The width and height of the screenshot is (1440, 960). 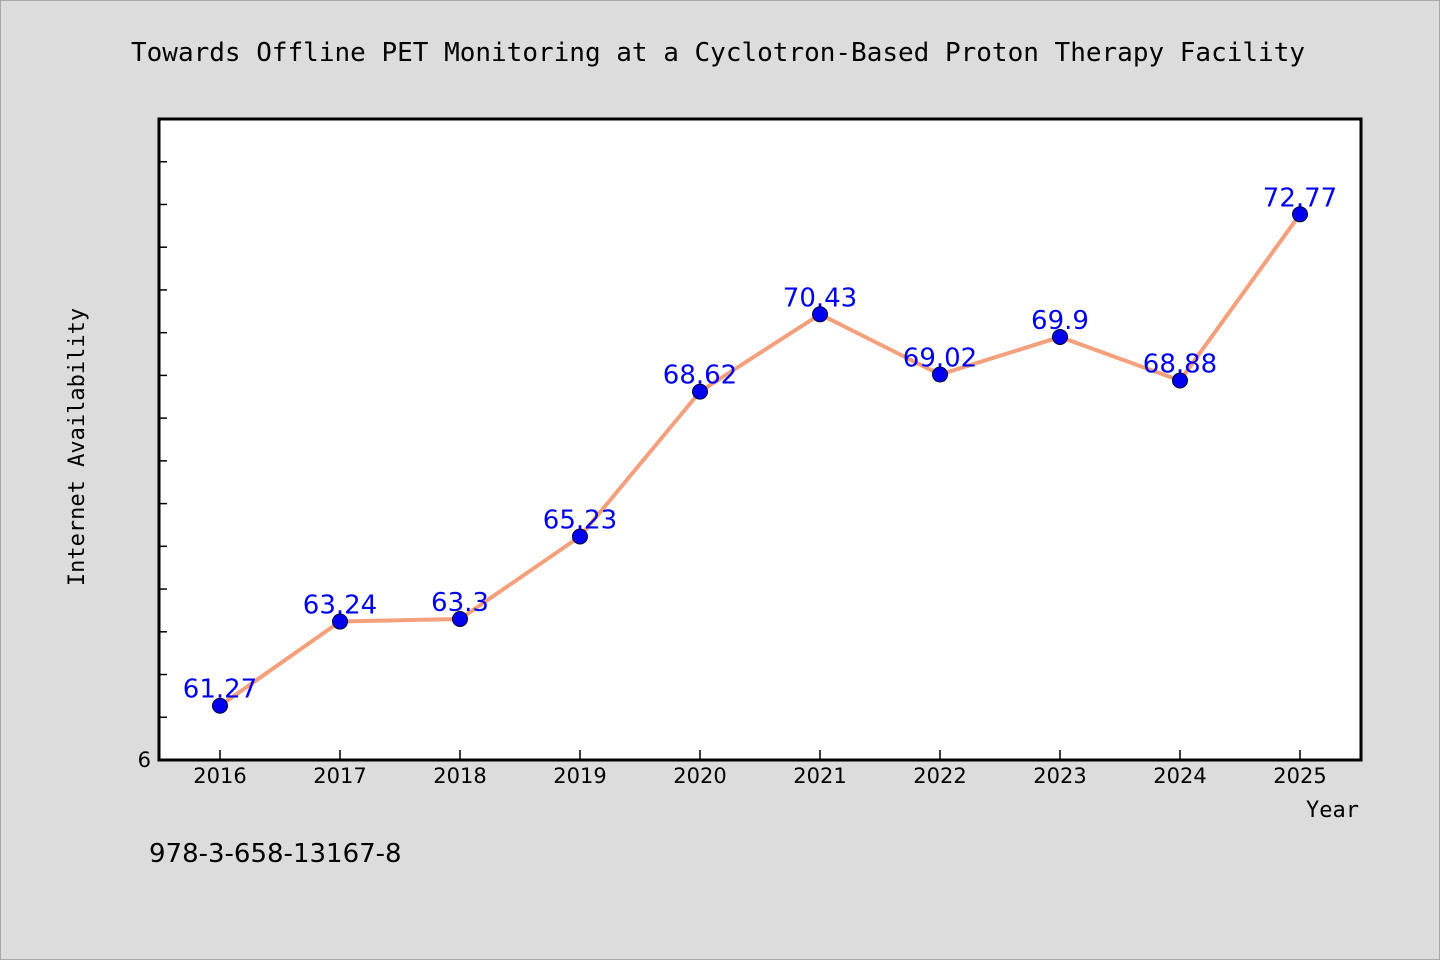 I want to click on y-tick-label: 6, so click(x=144, y=760).